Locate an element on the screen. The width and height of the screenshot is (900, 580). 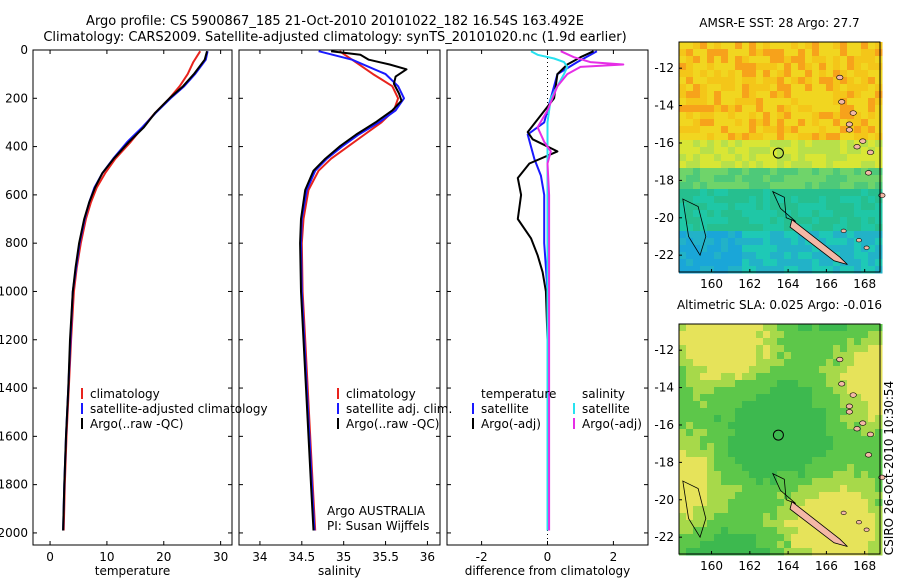
salinity-legend-label: satellite adj. clim. is located at coordinates (399, 409).